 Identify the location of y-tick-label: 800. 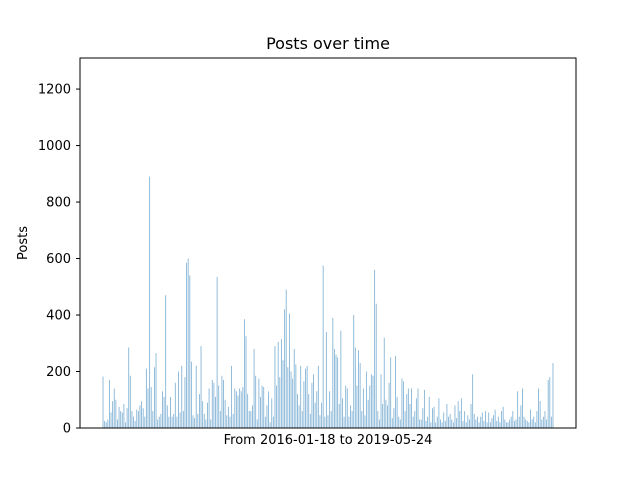
(58, 203).